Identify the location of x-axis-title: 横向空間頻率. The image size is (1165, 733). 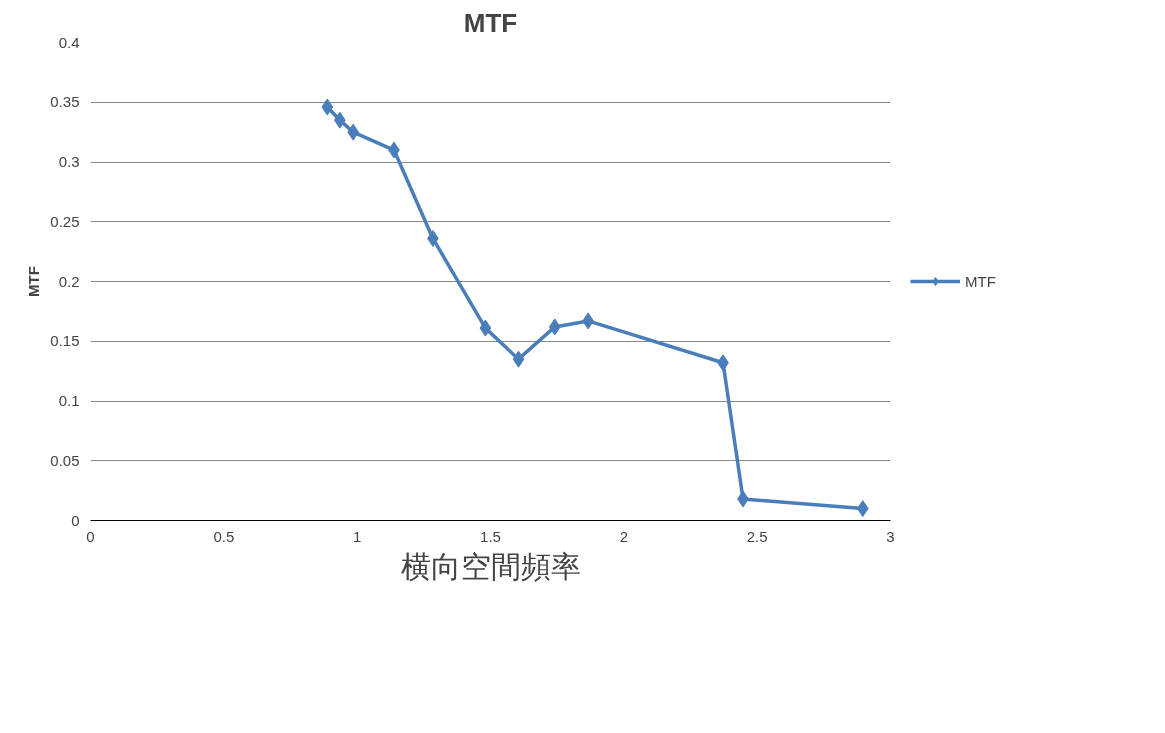
(490, 566).